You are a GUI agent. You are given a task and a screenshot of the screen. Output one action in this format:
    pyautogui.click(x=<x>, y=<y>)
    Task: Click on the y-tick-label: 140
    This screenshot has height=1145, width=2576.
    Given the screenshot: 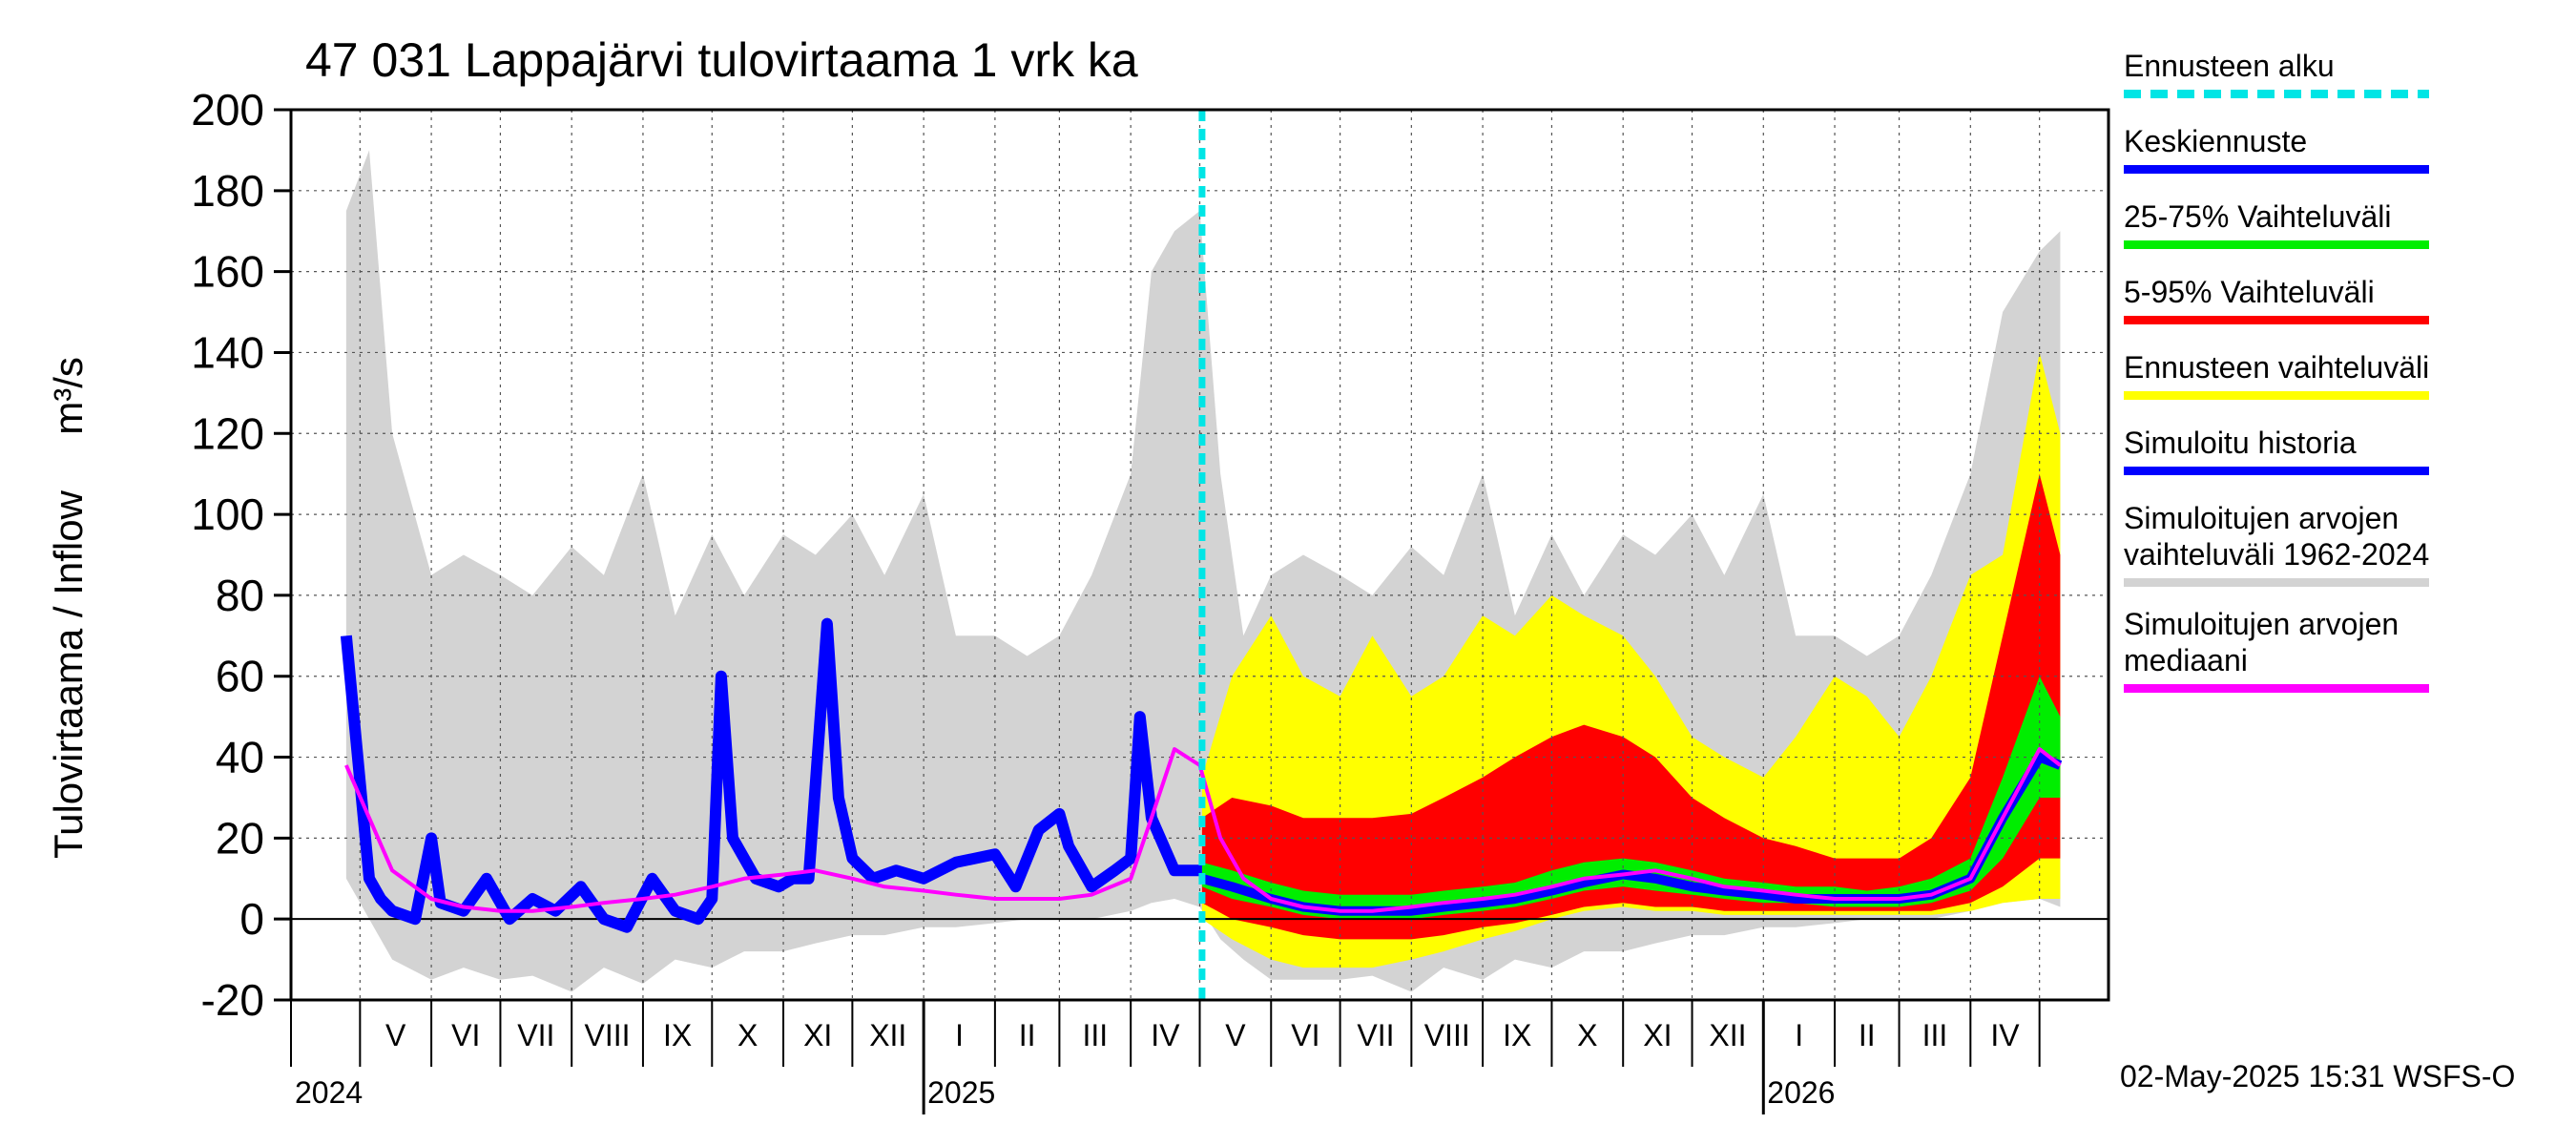 What is the action you would take?
    pyautogui.click(x=227, y=352)
    